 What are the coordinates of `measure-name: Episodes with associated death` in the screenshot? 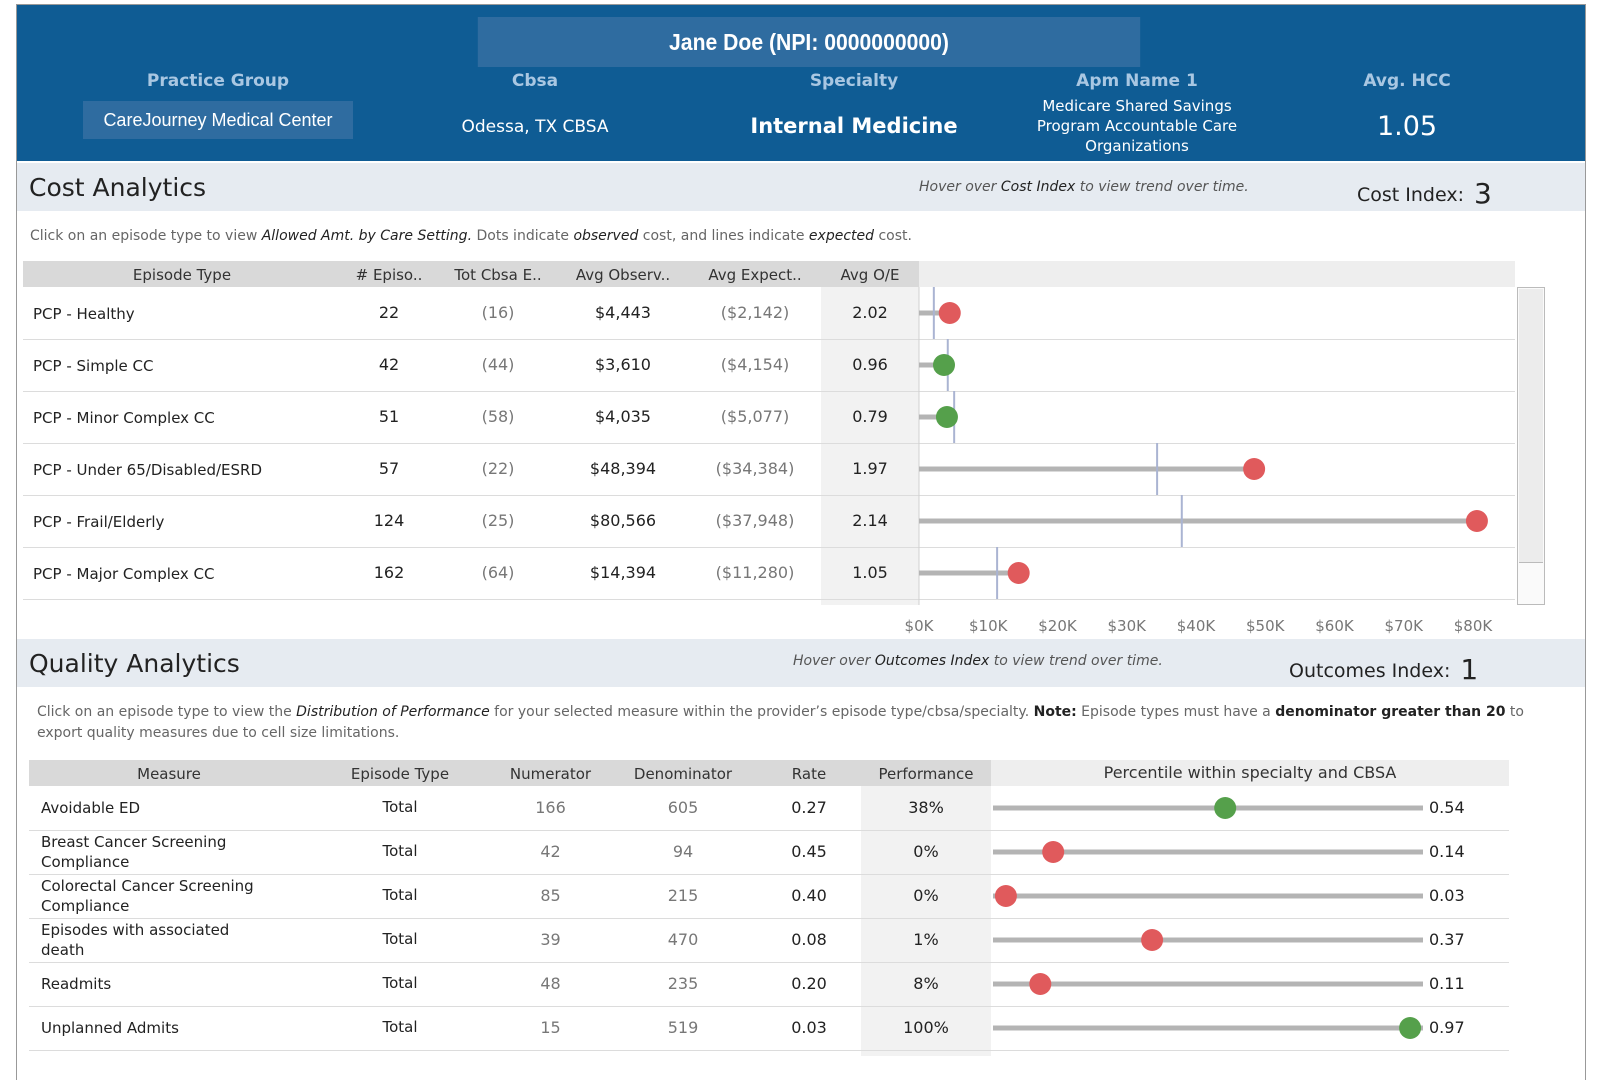 It's located at (135, 940).